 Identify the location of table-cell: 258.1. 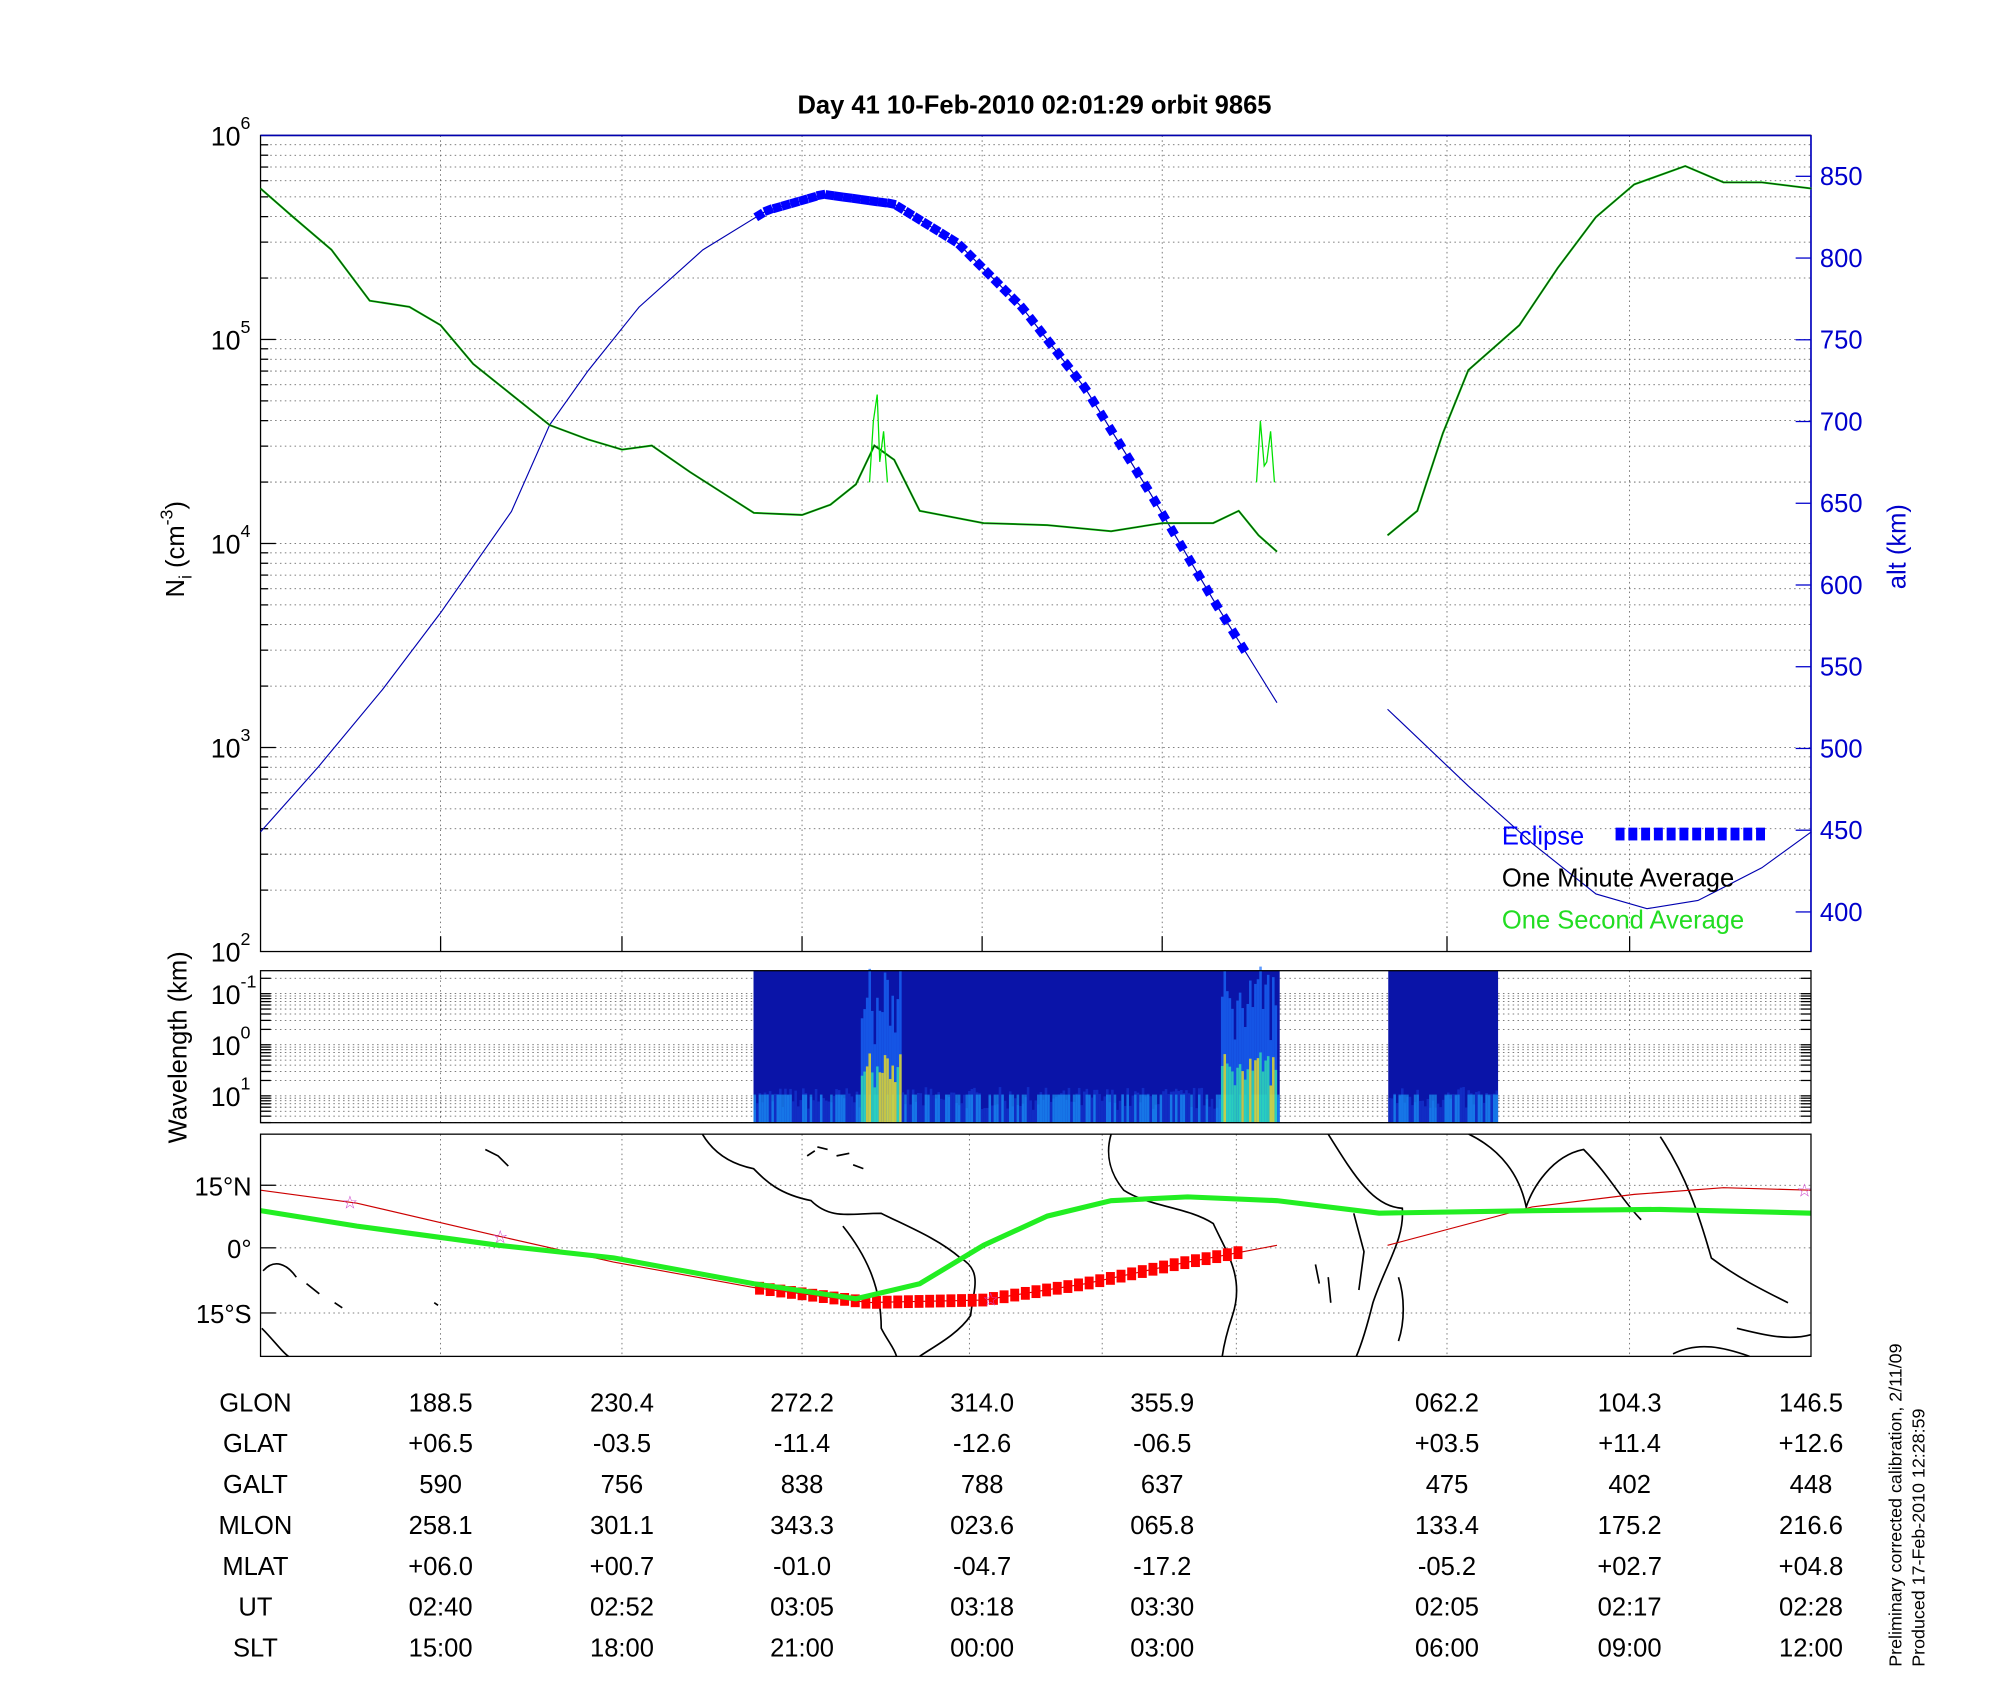
(441, 1526).